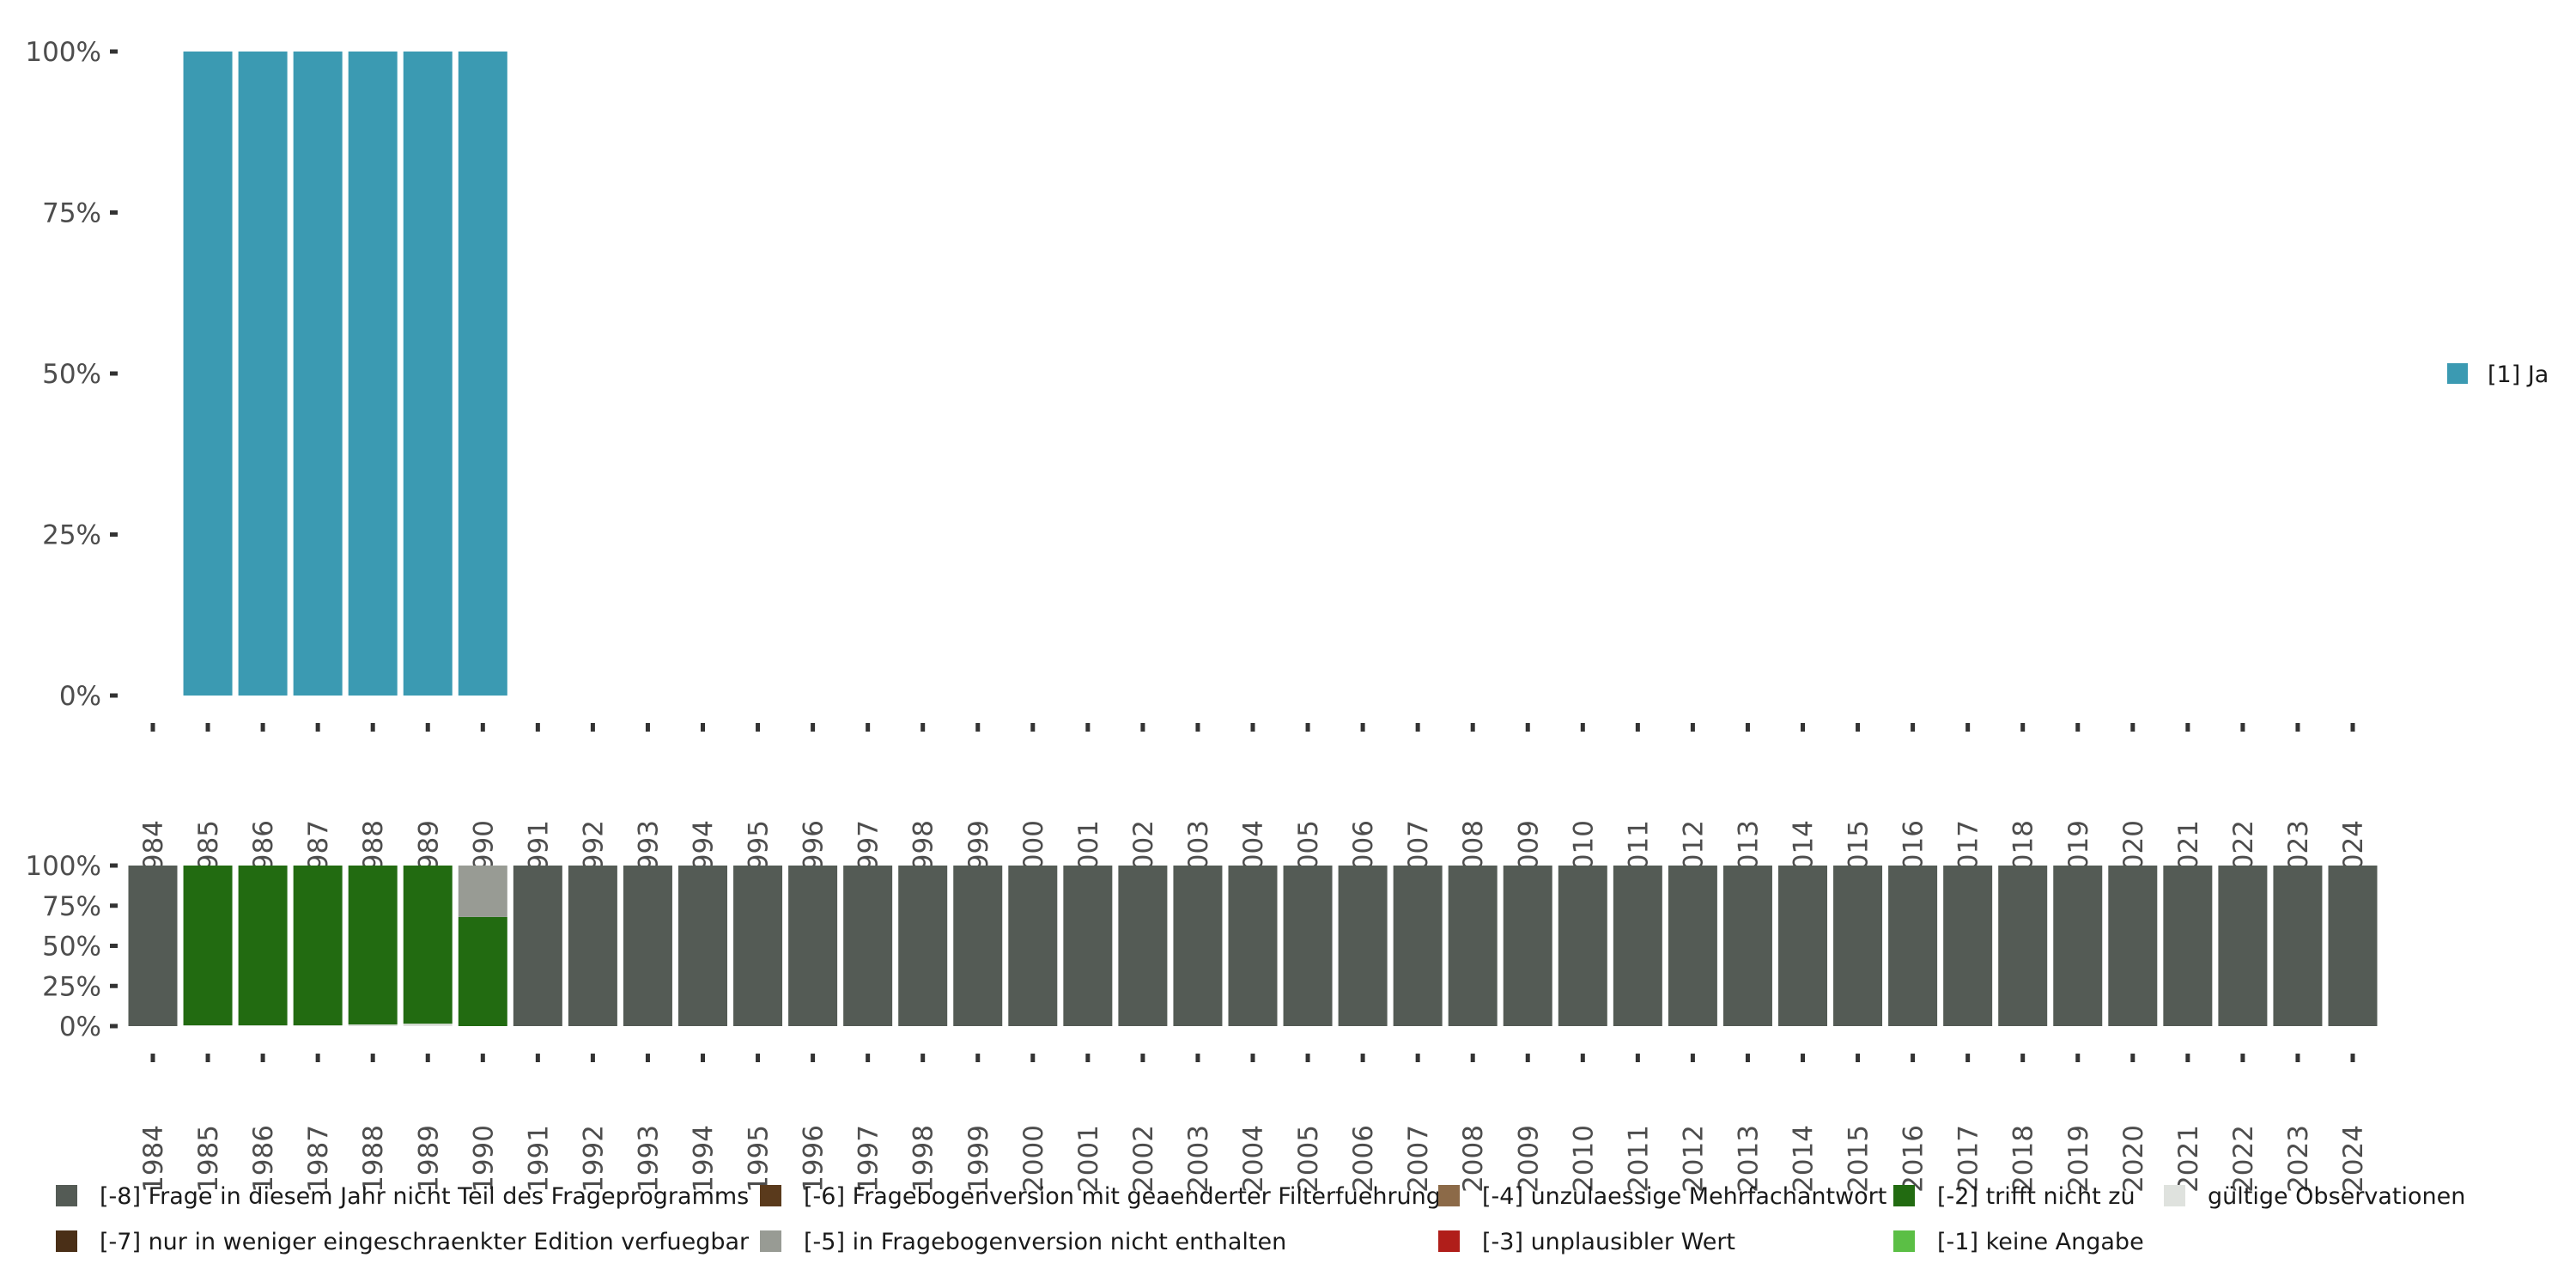  I want to click on x-tick-label: 1998, so click(924, 1159).